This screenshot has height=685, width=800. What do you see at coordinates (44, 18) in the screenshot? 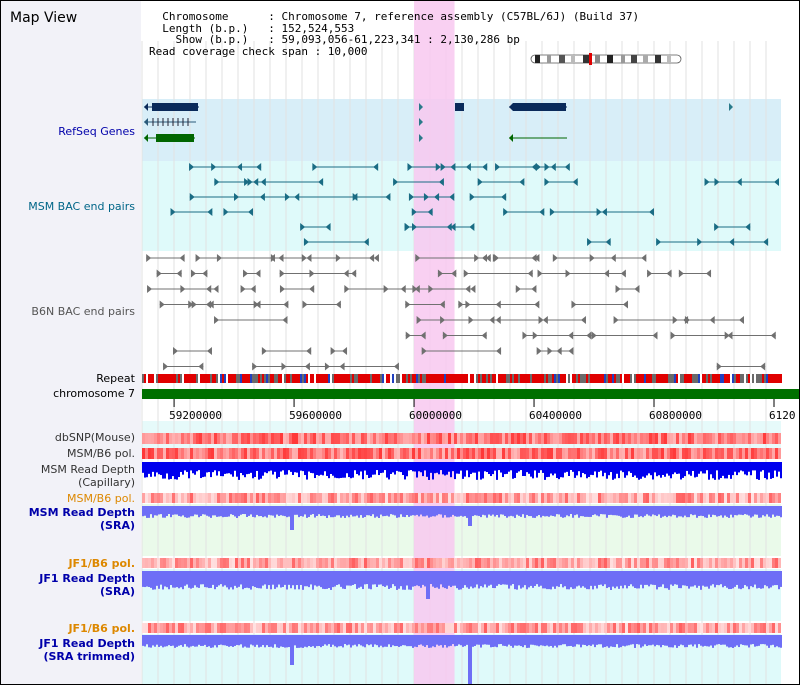
I see `page-title: Map View` at bounding box center [44, 18].